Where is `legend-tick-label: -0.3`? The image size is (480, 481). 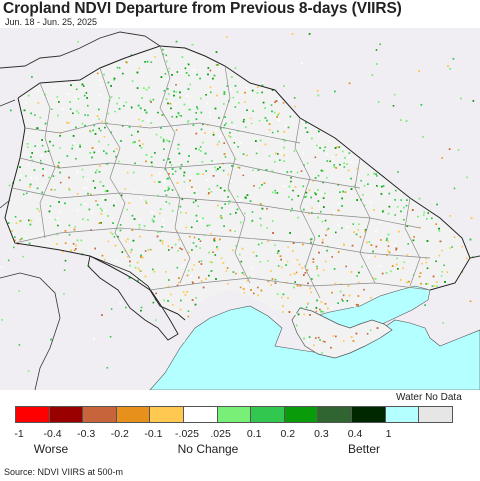
legend-tick-label: -0.3 is located at coordinates (86, 434).